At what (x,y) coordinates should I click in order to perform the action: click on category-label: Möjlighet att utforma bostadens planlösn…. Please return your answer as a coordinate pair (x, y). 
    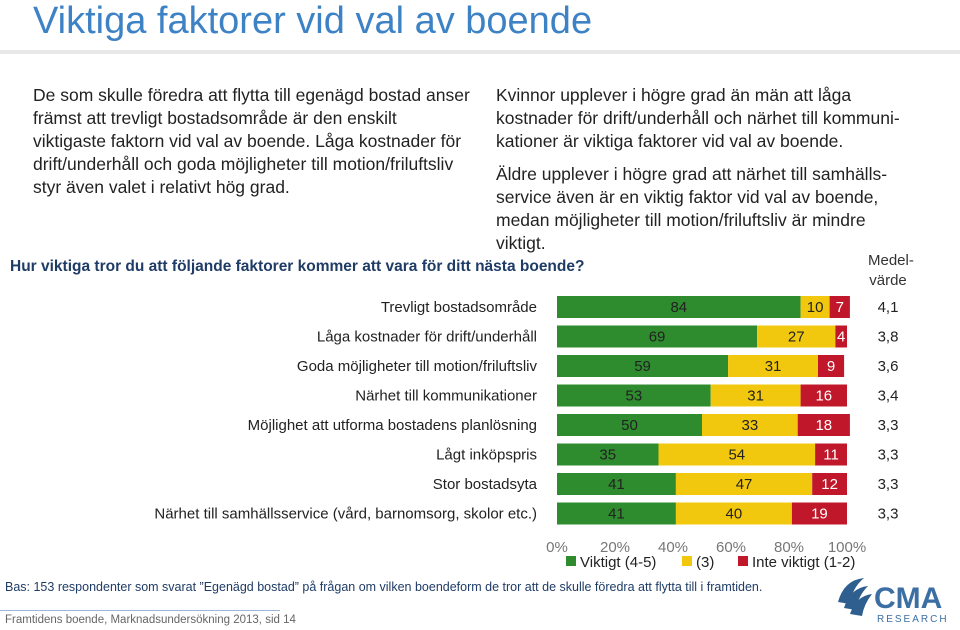
    Looking at the image, I should click on (392, 425).